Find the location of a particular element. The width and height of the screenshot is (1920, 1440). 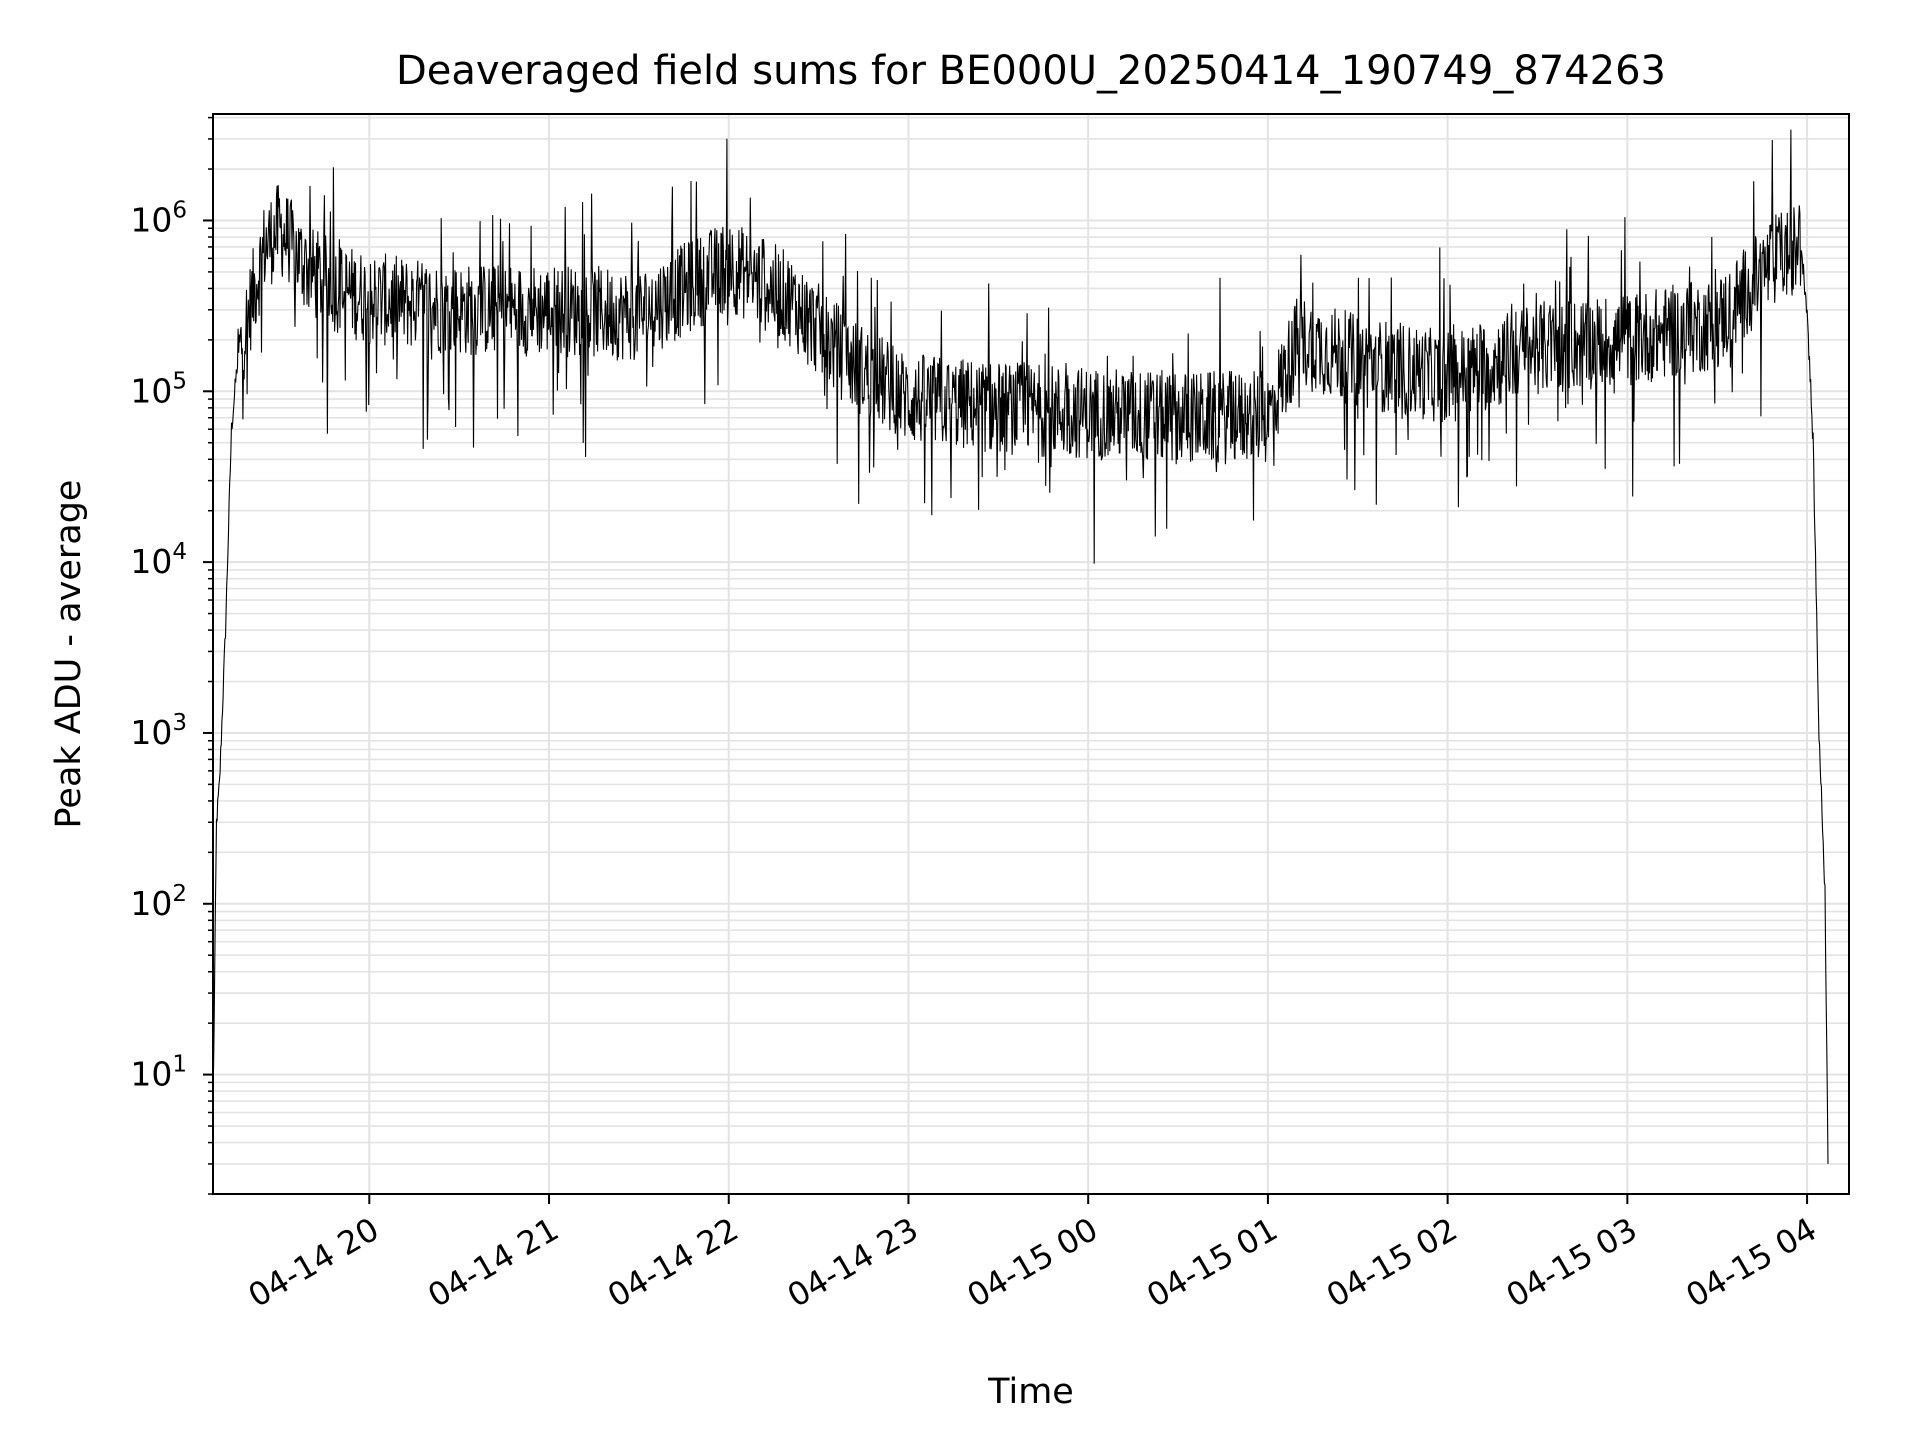

y-tick-label: 106 is located at coordinates (158, 218).